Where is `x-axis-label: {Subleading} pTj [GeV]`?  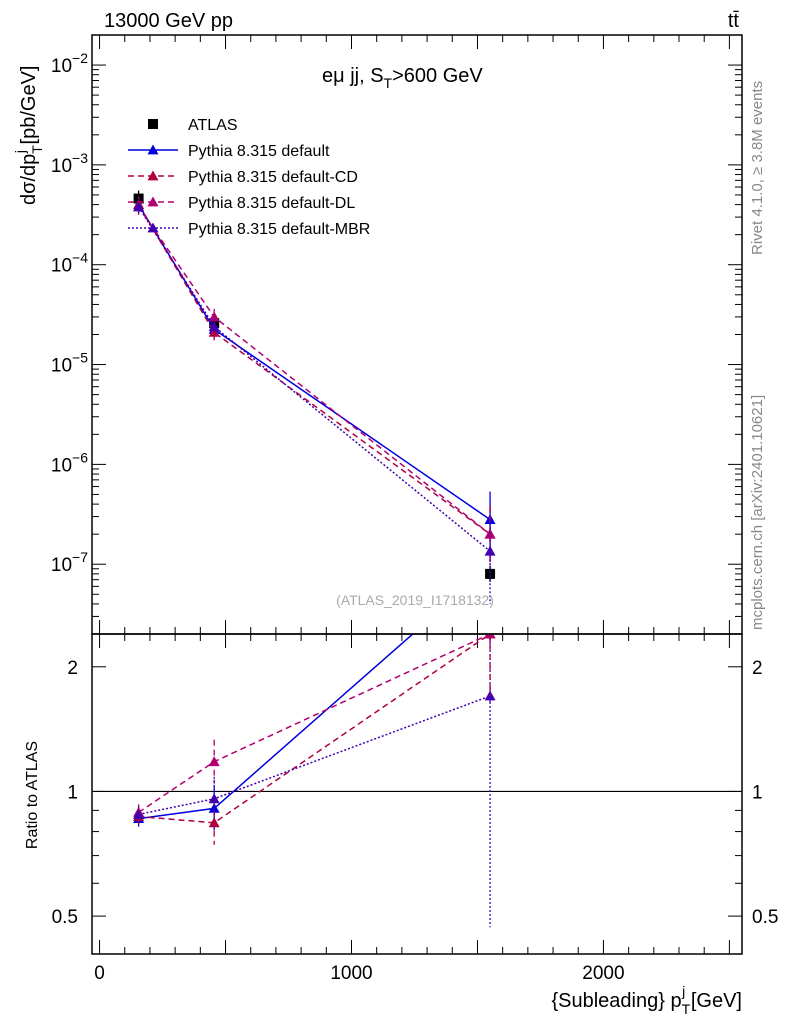 x-axis-label: {Subleading} pTj [GeV] is located at coordinates (646, 1000).